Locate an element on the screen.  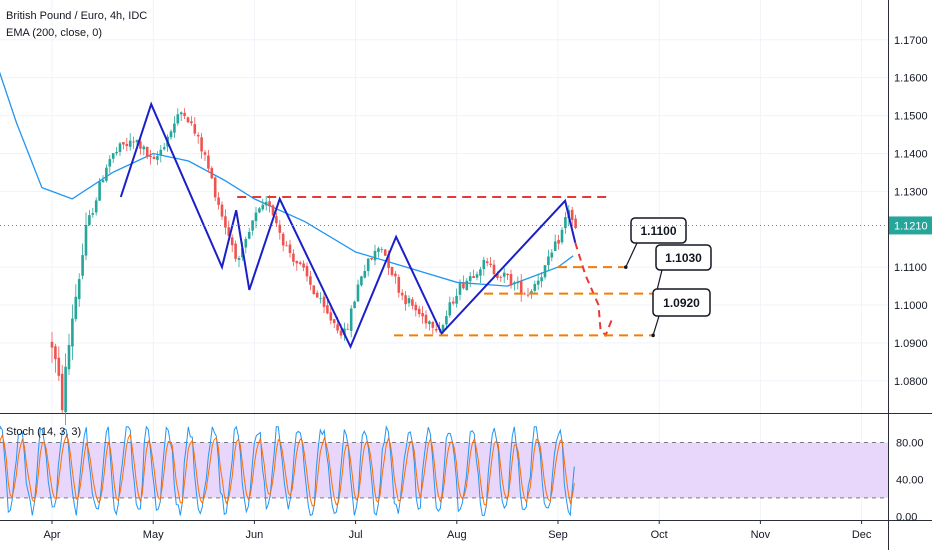
stoch-tick-label: 40.00 is located at coordinates (910, 480).